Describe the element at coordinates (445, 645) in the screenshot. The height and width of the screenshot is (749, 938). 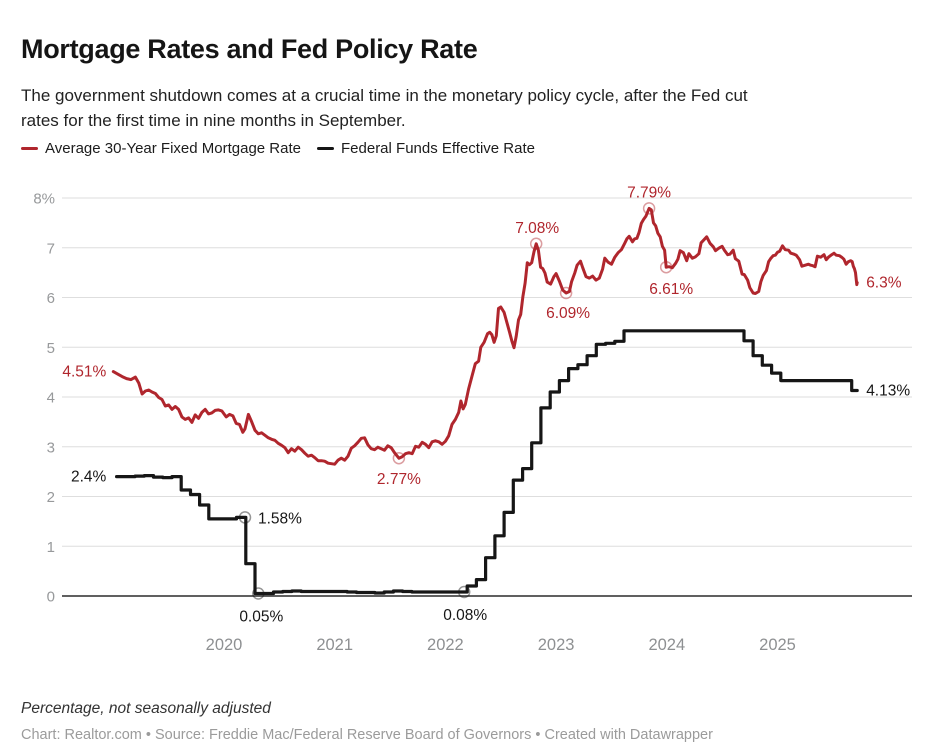
I see `x-tick-label: 2022` at that location.